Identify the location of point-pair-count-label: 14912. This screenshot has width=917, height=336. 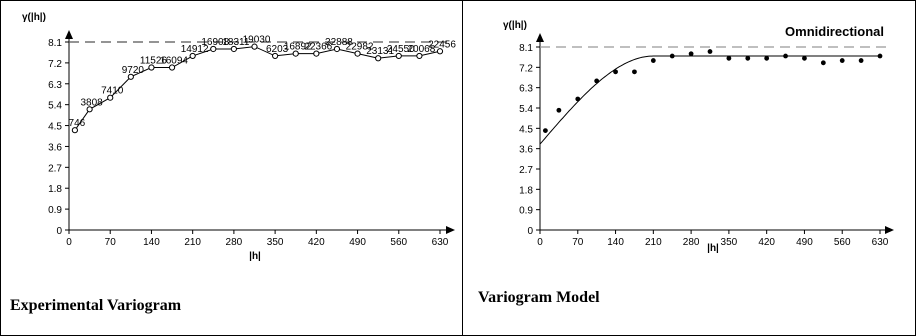
(195, 49).